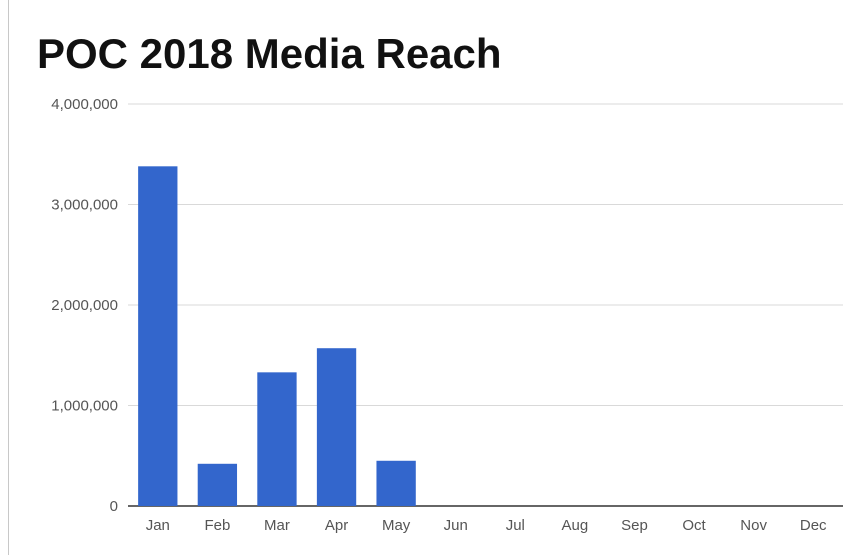  I want to click on x-tick-label: Jun, so click(456, 525).